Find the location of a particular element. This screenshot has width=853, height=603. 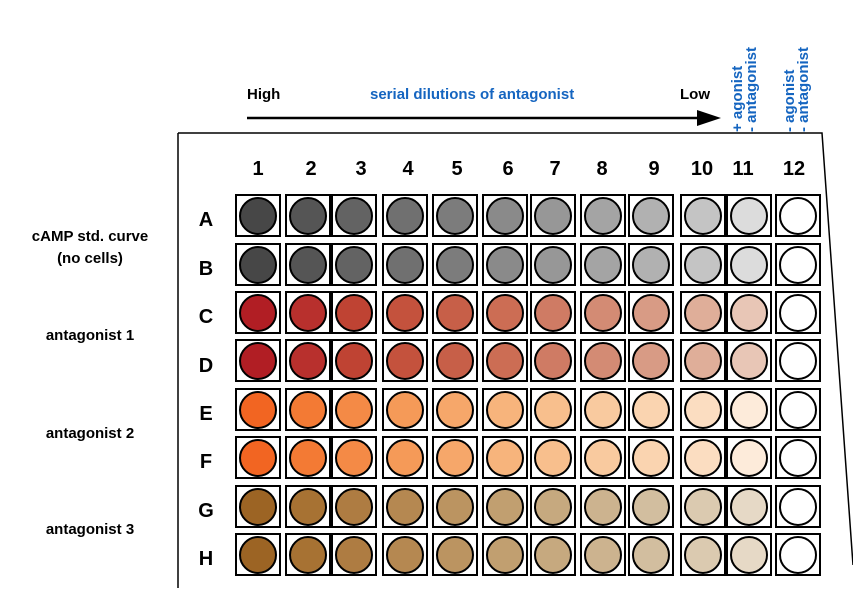

well-cell-F2 is located at coordinates (308, 457).